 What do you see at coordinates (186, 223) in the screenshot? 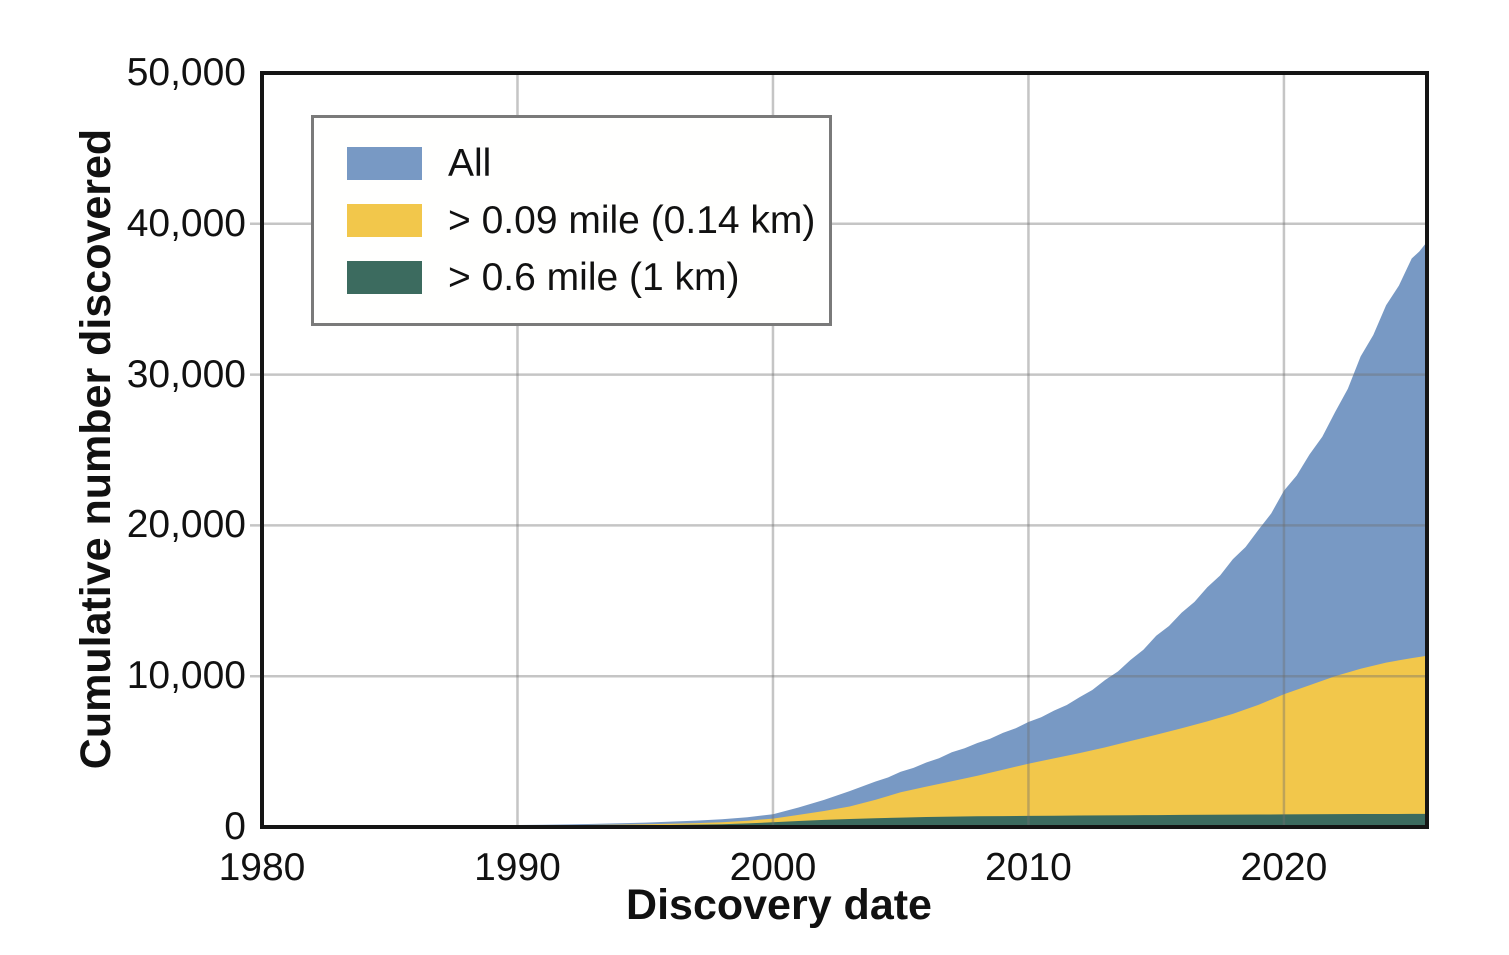
I see `y-tick-label: 40,000` at bounding box center [186, 223].